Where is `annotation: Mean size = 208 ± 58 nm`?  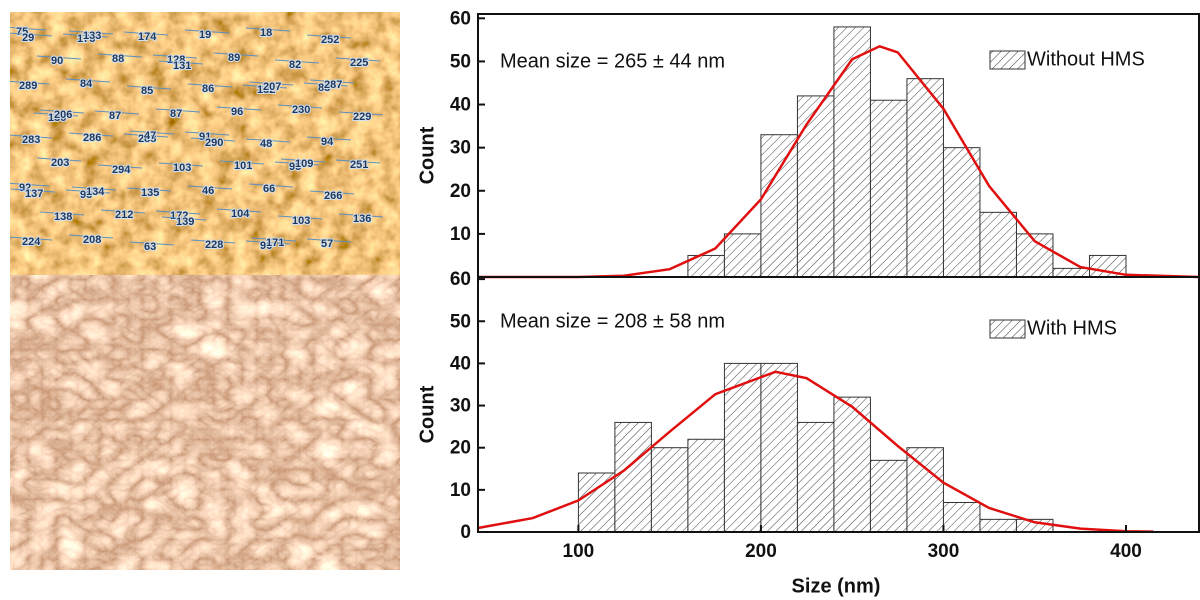 annotation: Mean size = 208 ± 58 nm is located at coordinates (612, 321).